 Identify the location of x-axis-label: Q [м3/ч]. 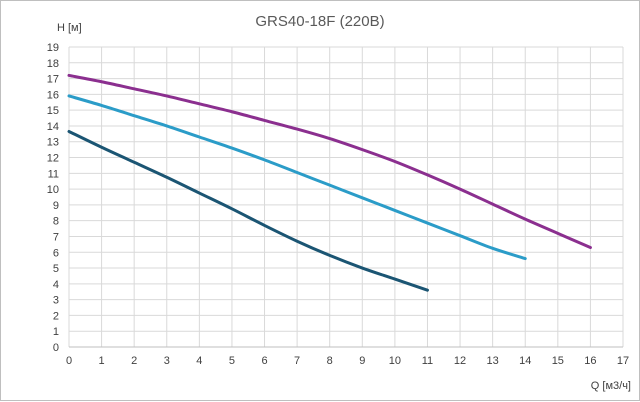
(611, 386).